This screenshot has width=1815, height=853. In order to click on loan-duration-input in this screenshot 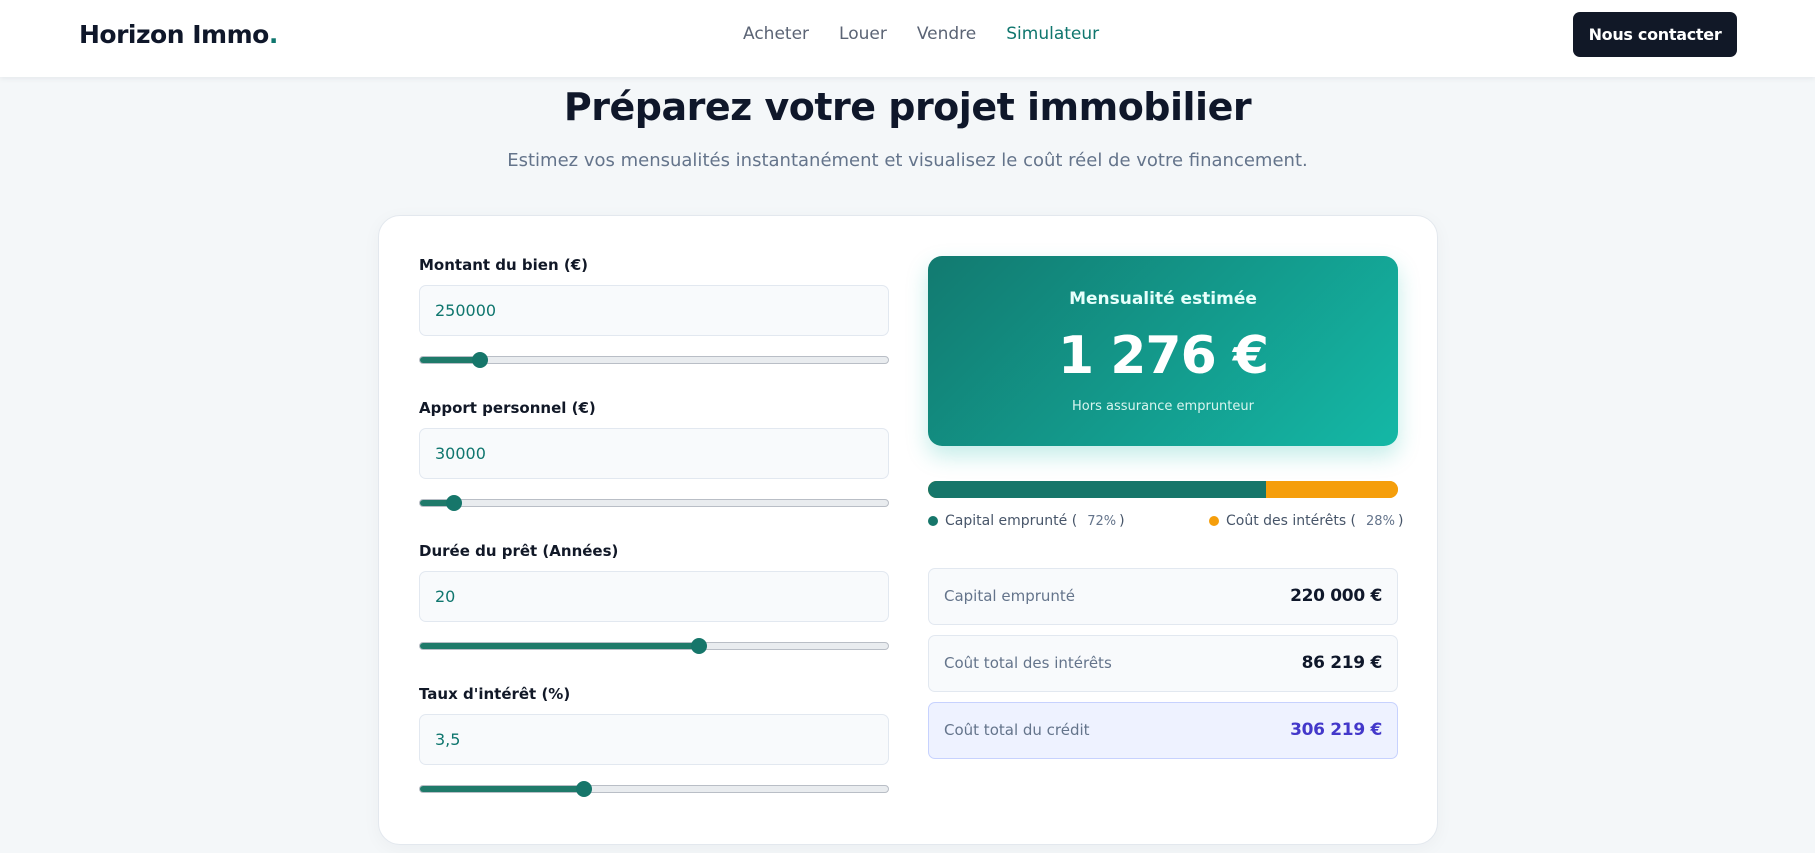, I will do `click(654, 596)`.